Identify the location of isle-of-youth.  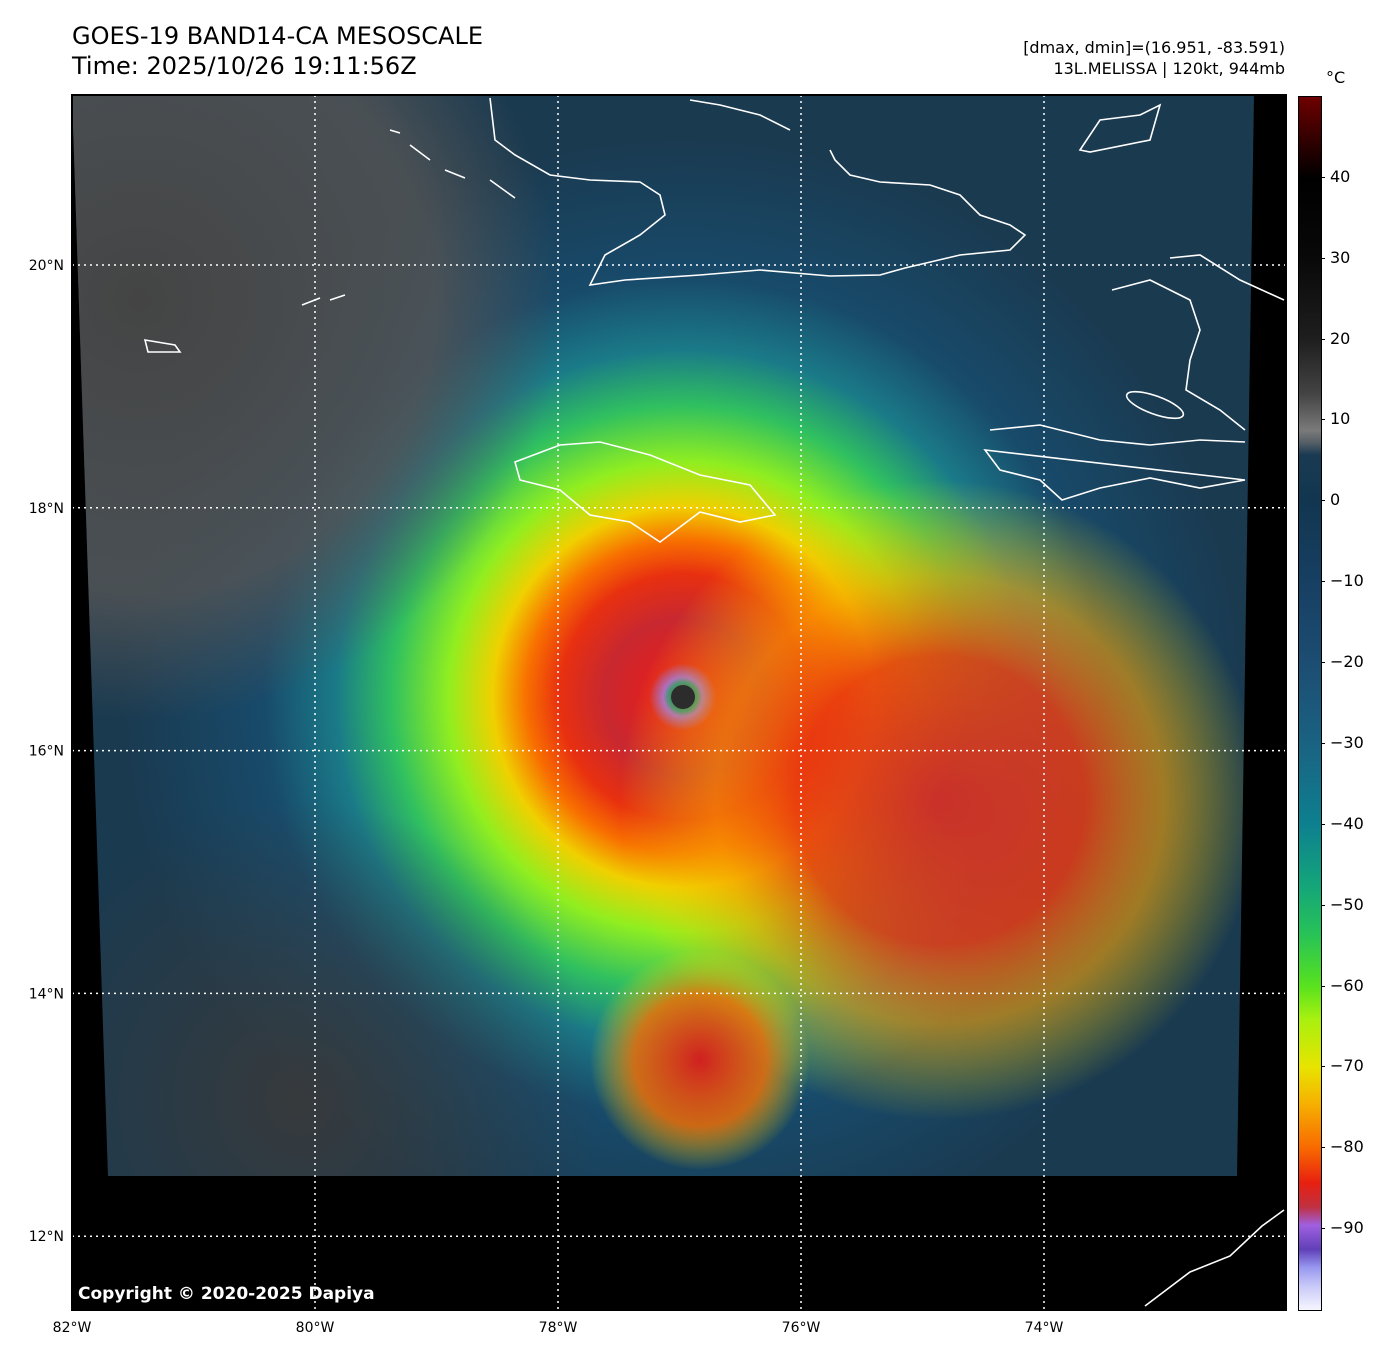
(323, 300).